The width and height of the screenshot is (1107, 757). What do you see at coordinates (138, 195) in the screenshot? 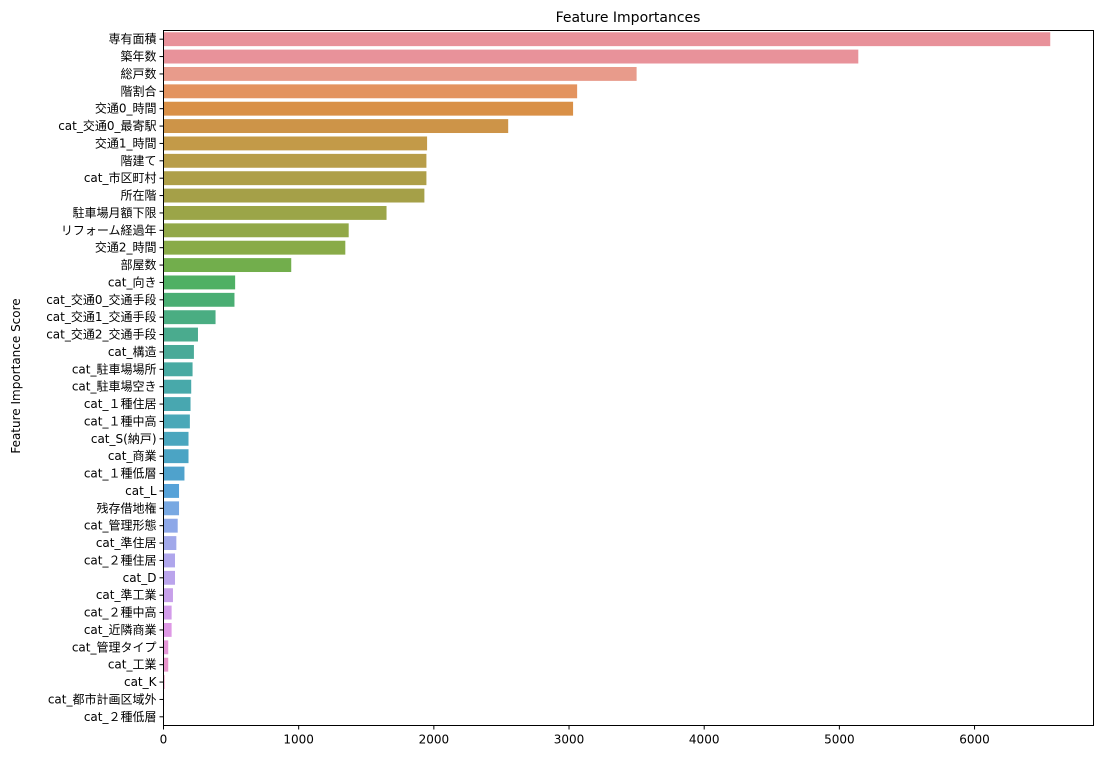
I see `y-tick-label: 所在階` at bounding box center [138, 195].